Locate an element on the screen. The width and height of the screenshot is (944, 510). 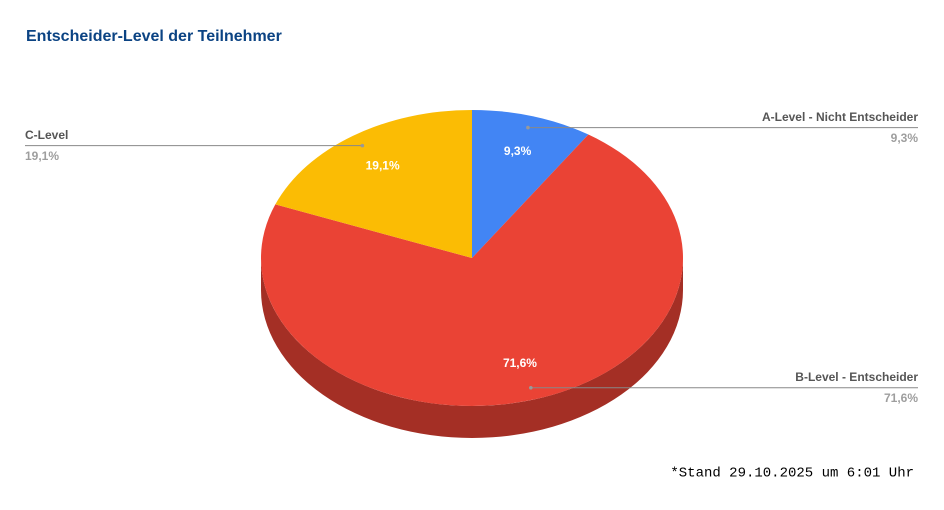
legend-name: B-Level - Entscheider is located at coordinates (856, 377).